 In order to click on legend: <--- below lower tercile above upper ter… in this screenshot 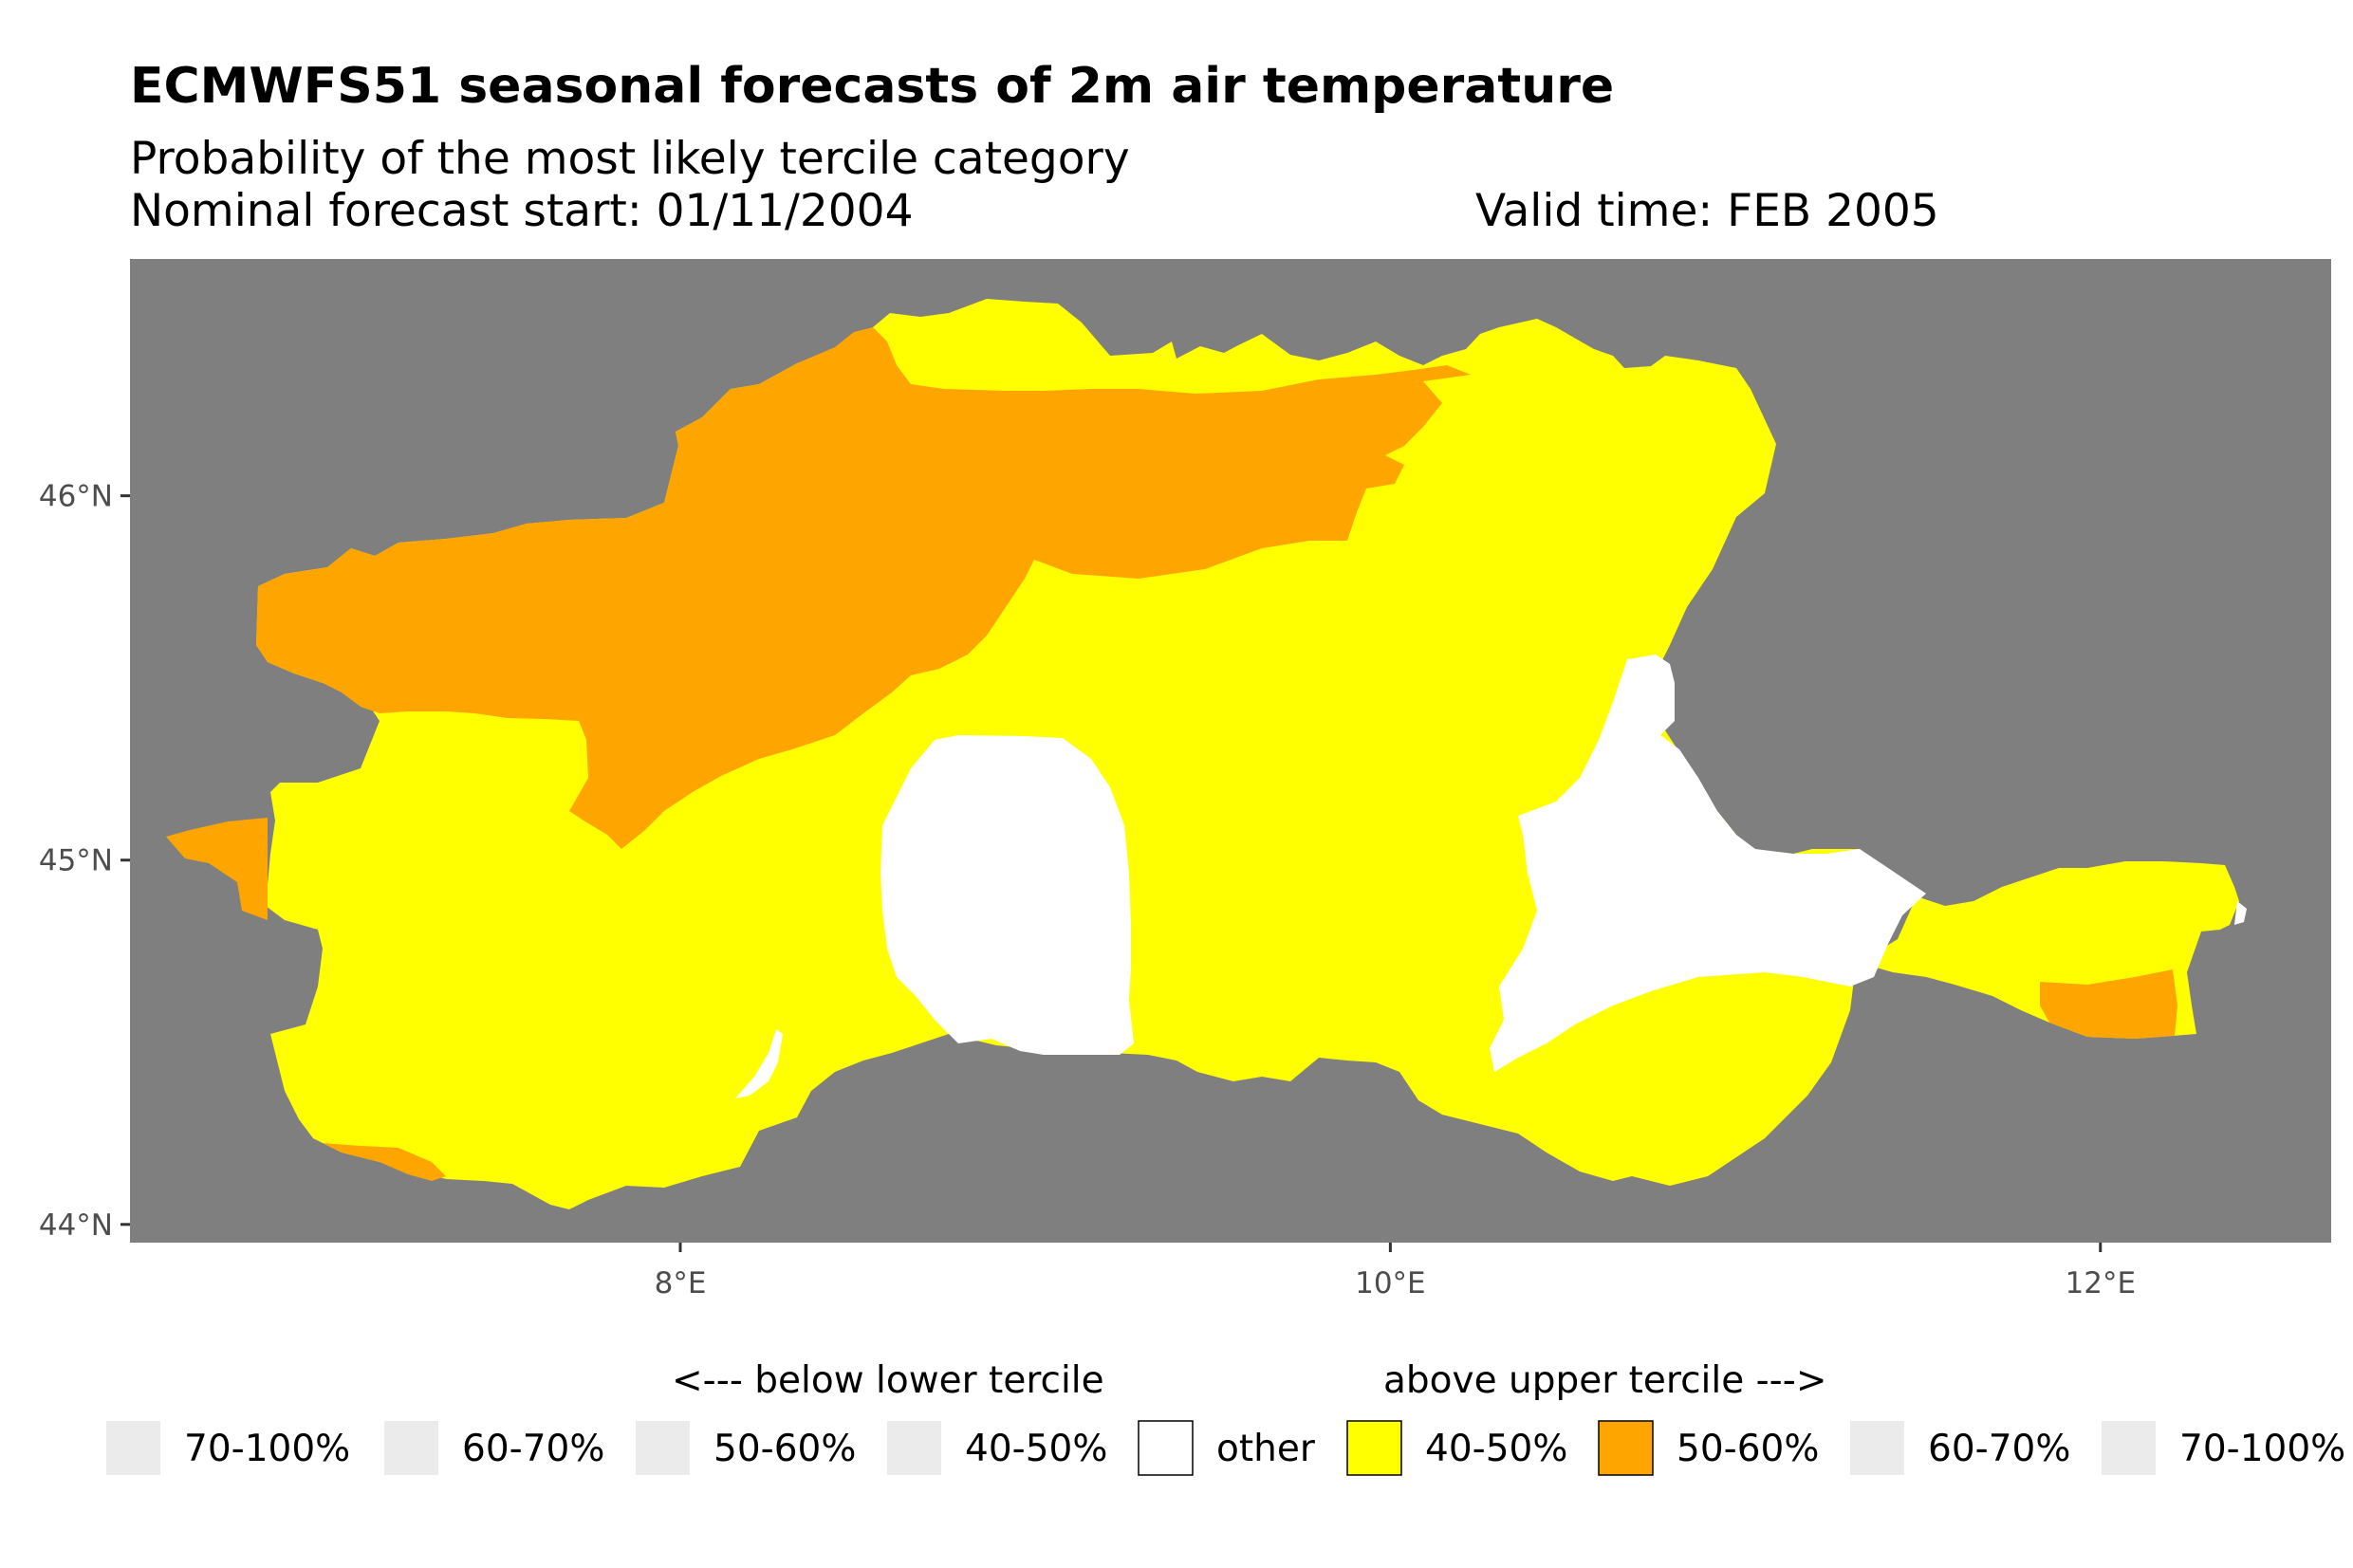, I will do `click(1225, 1418)`.